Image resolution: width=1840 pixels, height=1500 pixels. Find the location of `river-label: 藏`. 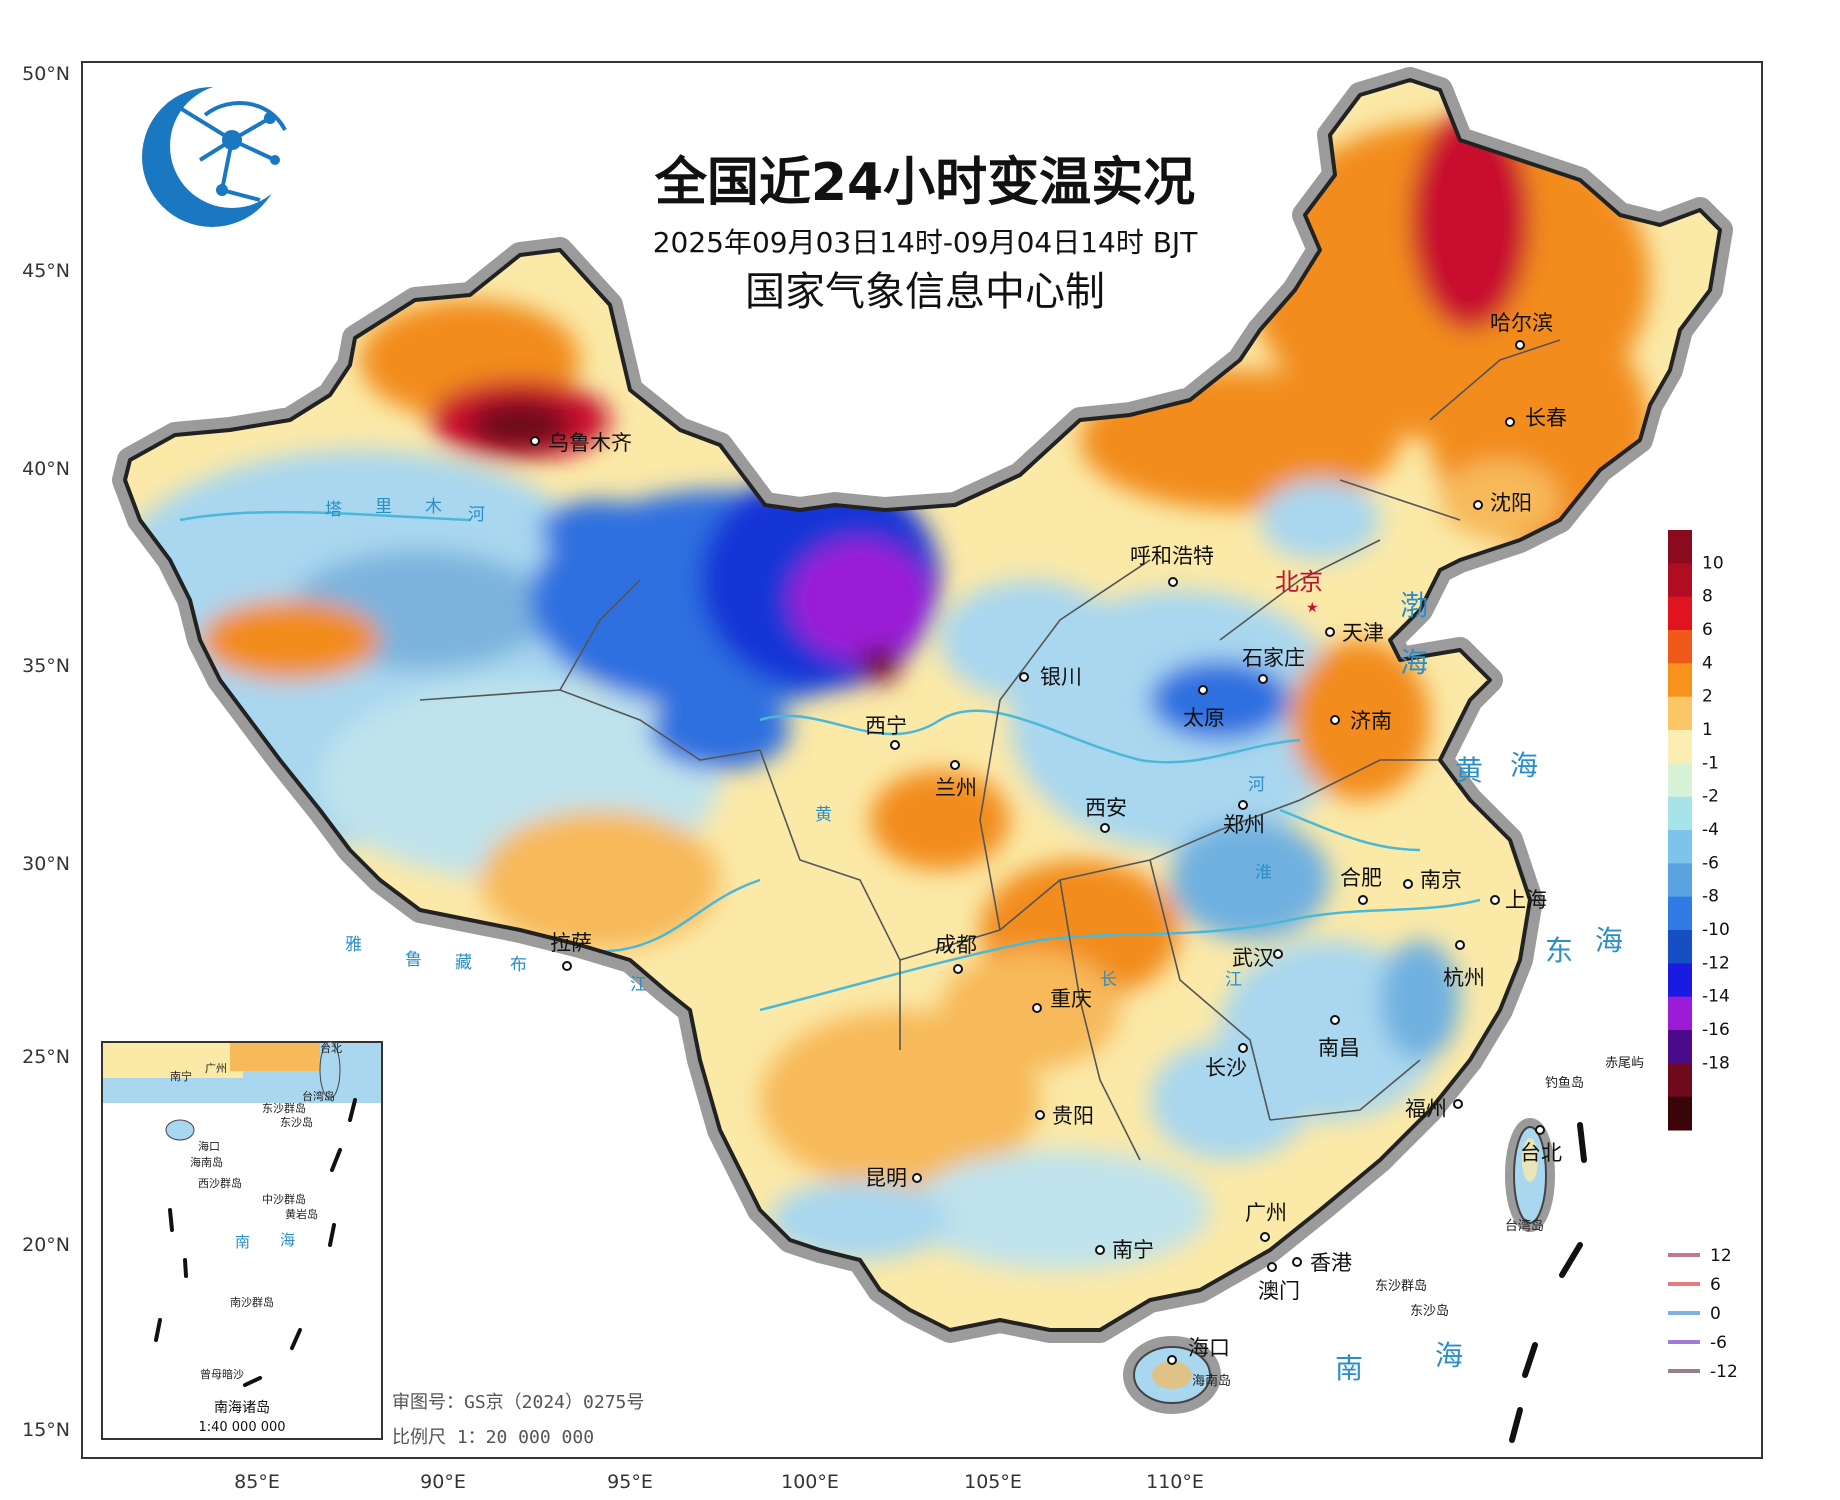

river-label: 藏 is located at coordinates (463, 963).